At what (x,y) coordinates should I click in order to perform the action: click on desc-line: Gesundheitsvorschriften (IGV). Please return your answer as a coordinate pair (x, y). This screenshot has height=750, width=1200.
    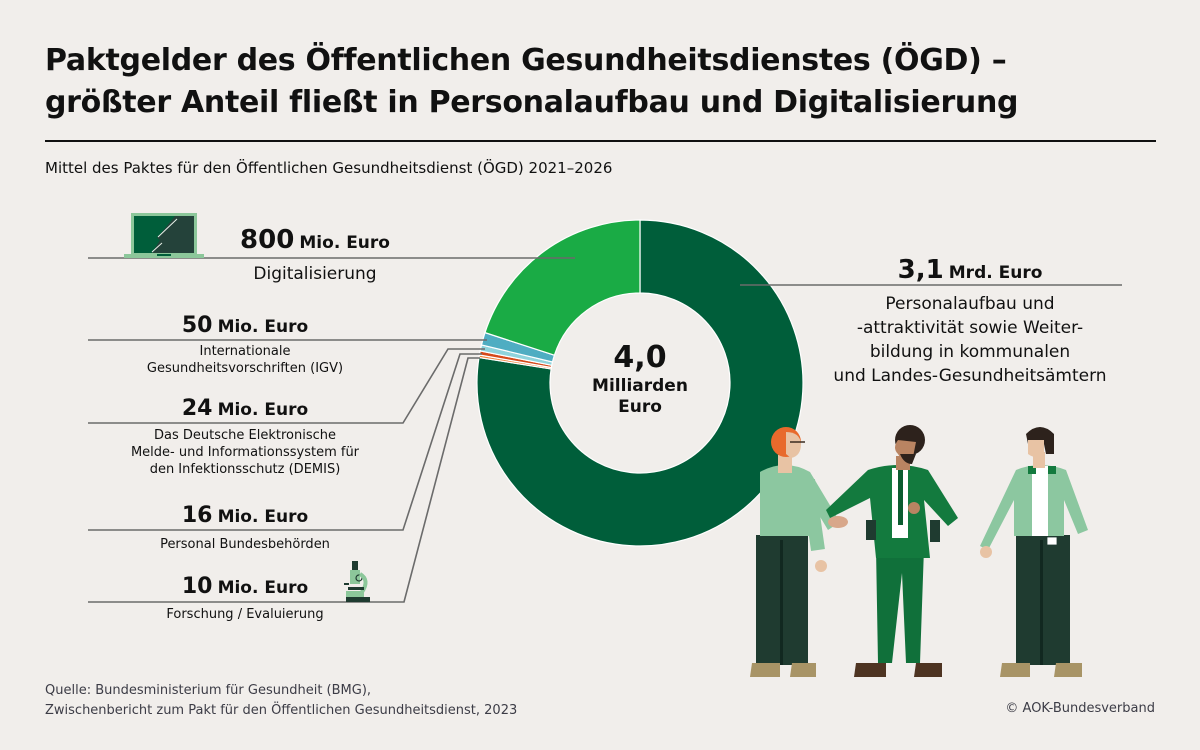
    Looking at the image, I should click on (245, 368).